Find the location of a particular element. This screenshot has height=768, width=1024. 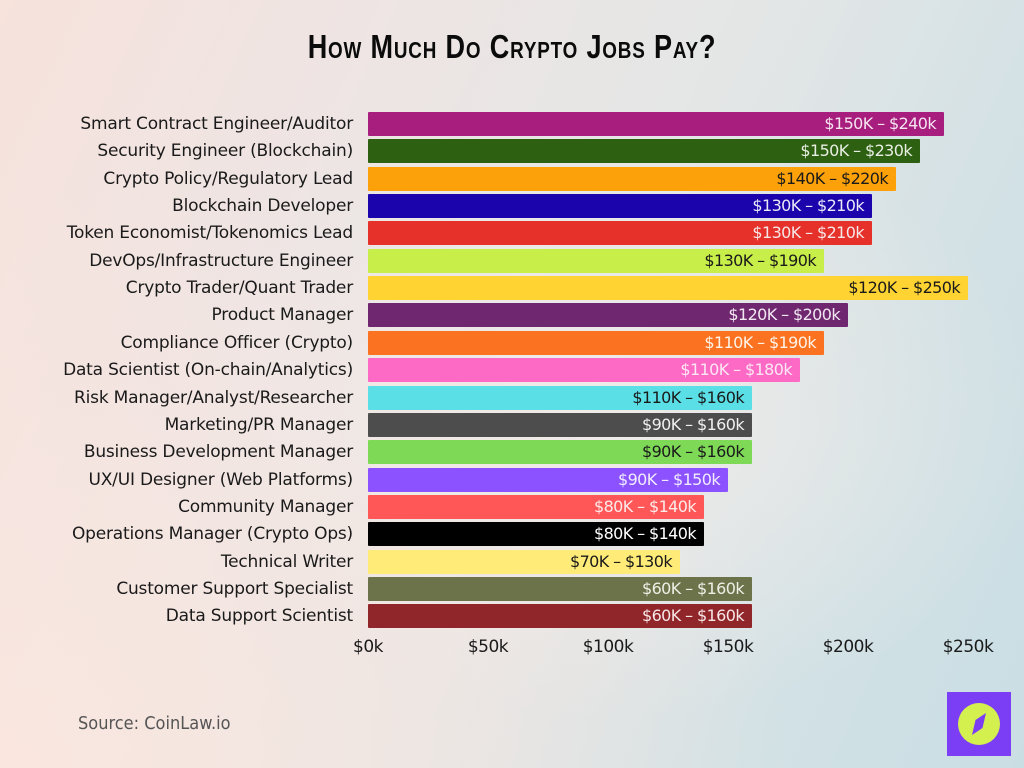

salary-range-label: $90K – $150k is located at coordinates (669, 479).